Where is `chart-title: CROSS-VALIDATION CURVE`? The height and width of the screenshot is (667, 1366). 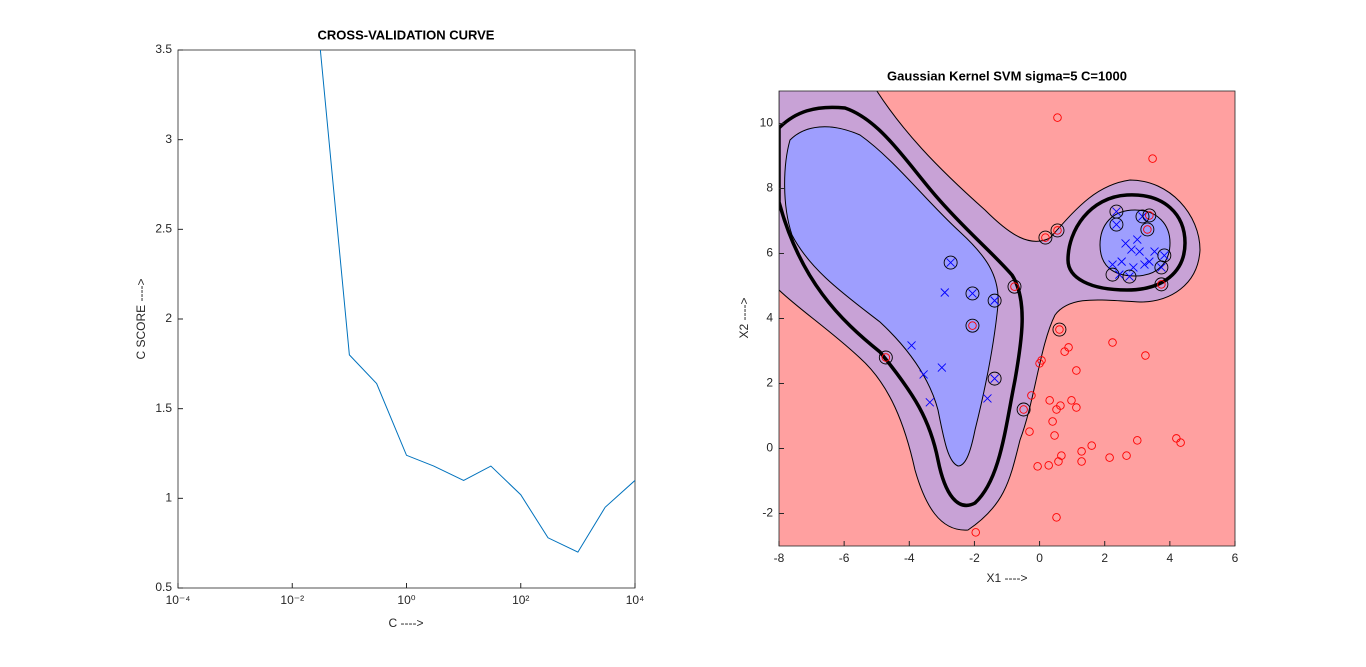 chart-title: CROSS-VALIDATION CURVE is located at coordinates (406, 34).